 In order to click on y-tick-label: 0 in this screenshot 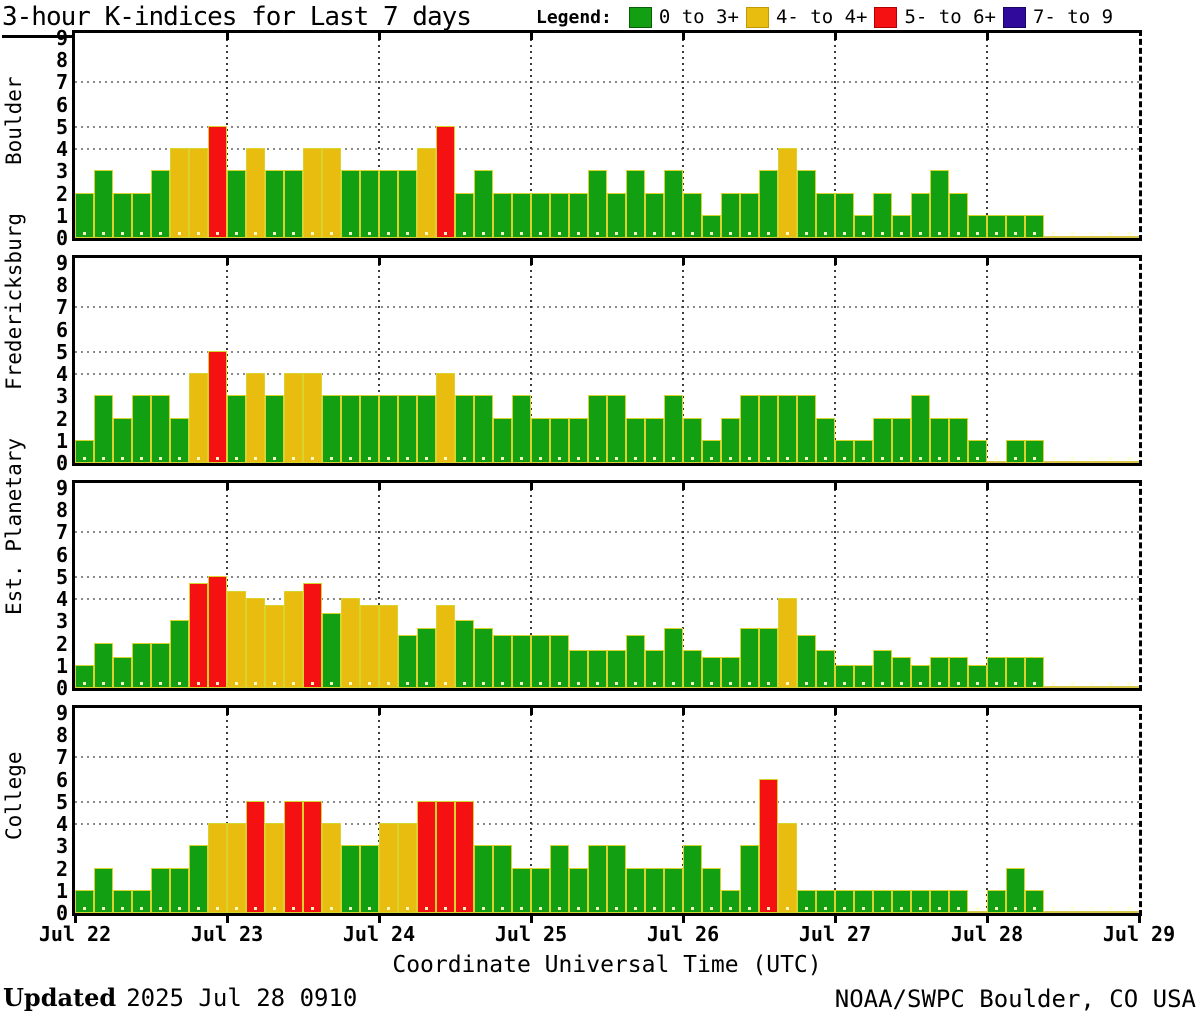, I will do `click(61, 913)`.